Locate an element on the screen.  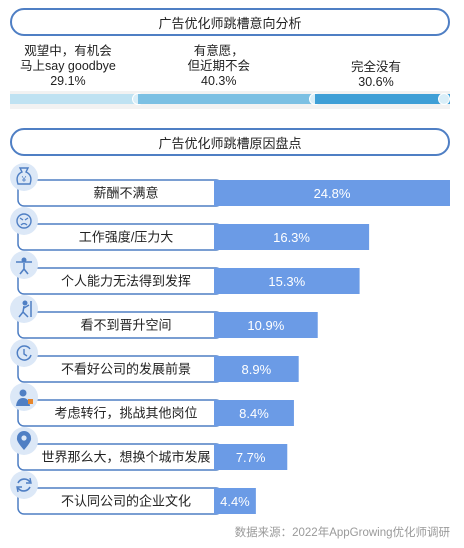
bar-row: 不认同公司的企业文化 4.4% is located at coordinates (133, 493).